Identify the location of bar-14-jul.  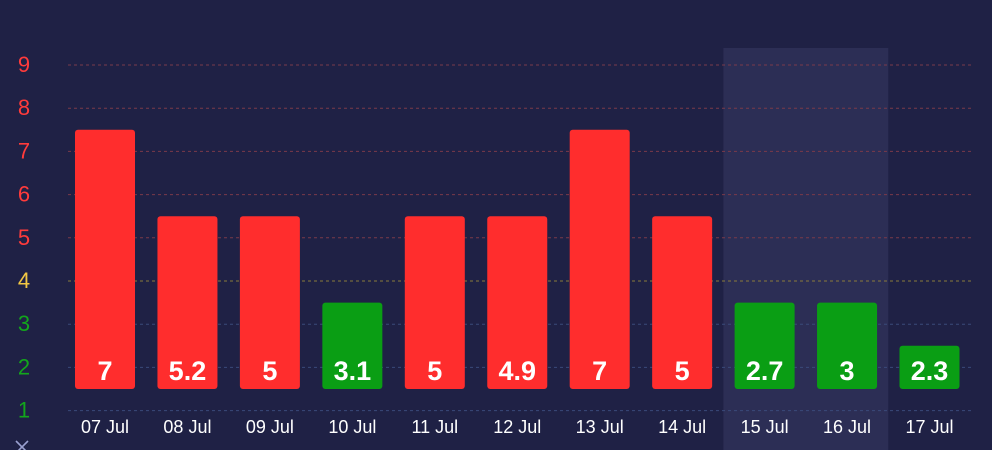
(682, 302).